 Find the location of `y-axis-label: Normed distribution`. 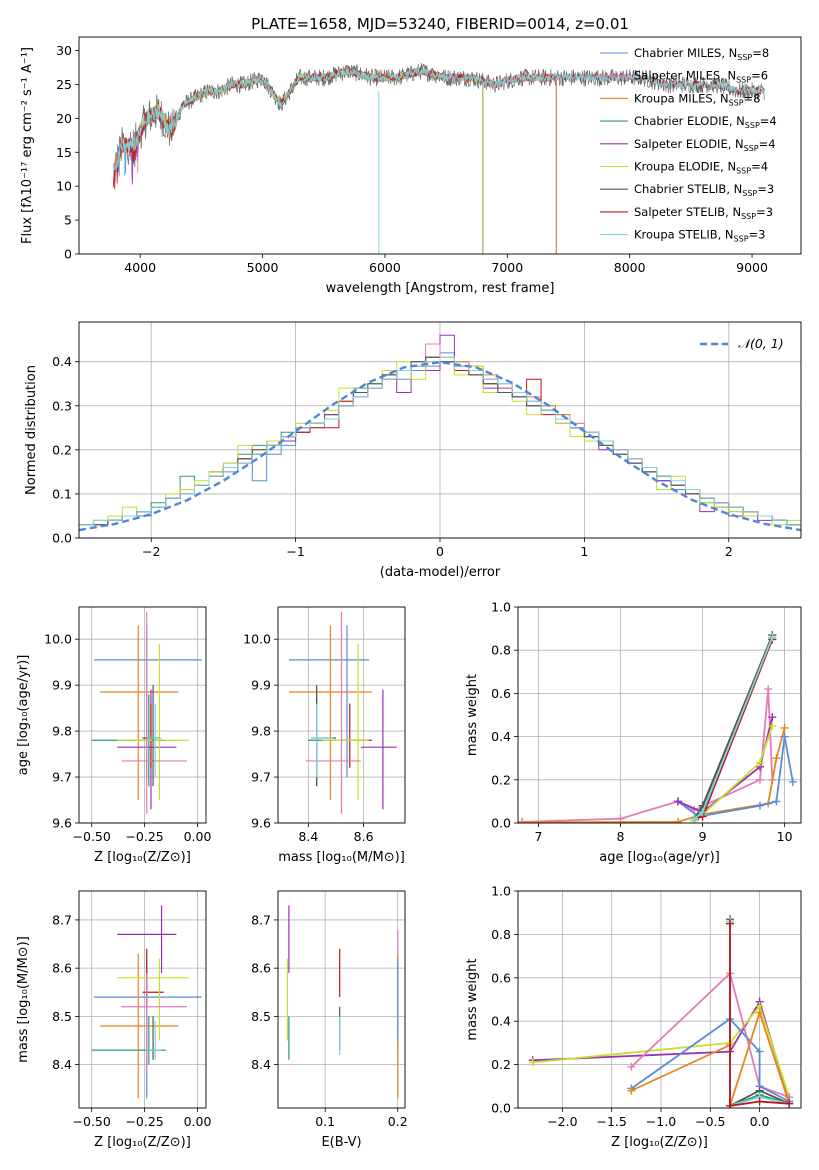

y-axis-label: Normed distribution is located at coordinates (31, 430).